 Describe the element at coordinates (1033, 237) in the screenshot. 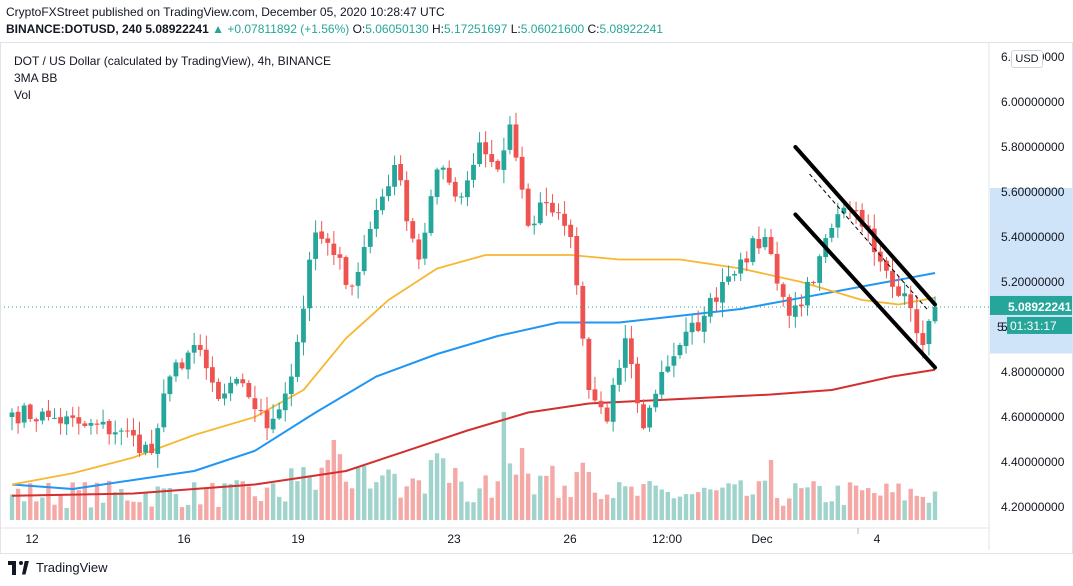

I see `y-tick-label: 5.40000000` at that location.